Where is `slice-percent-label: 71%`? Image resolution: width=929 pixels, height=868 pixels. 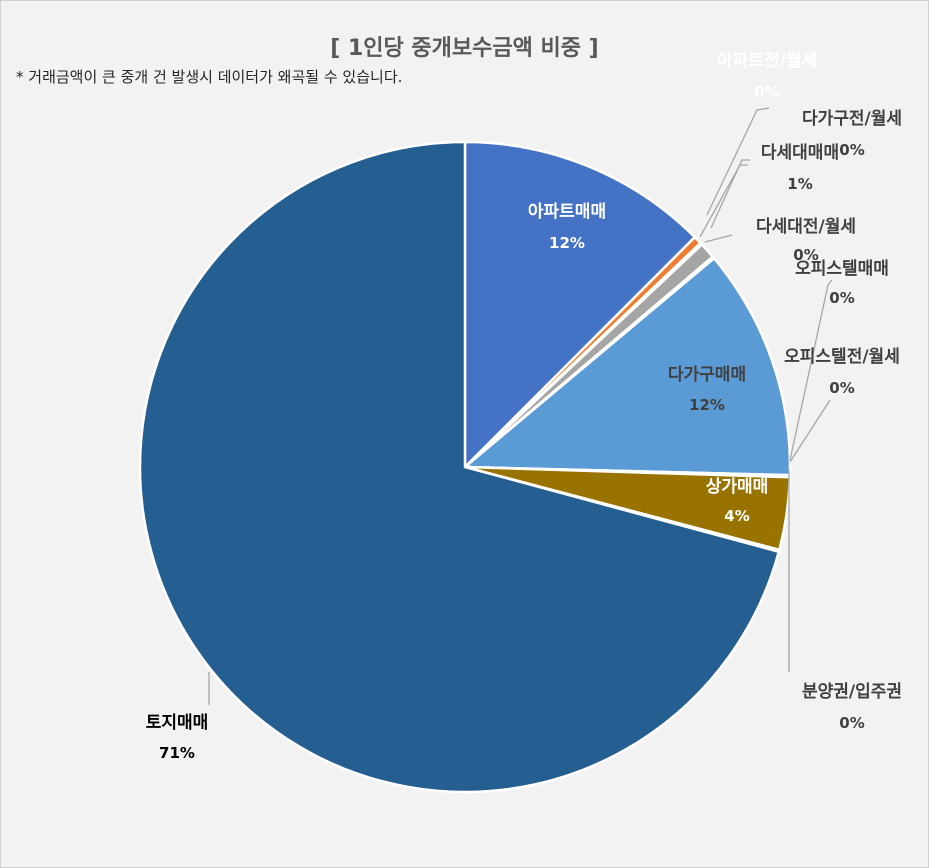
slice-percent-label: 71% is located at coordinates (177, 753).